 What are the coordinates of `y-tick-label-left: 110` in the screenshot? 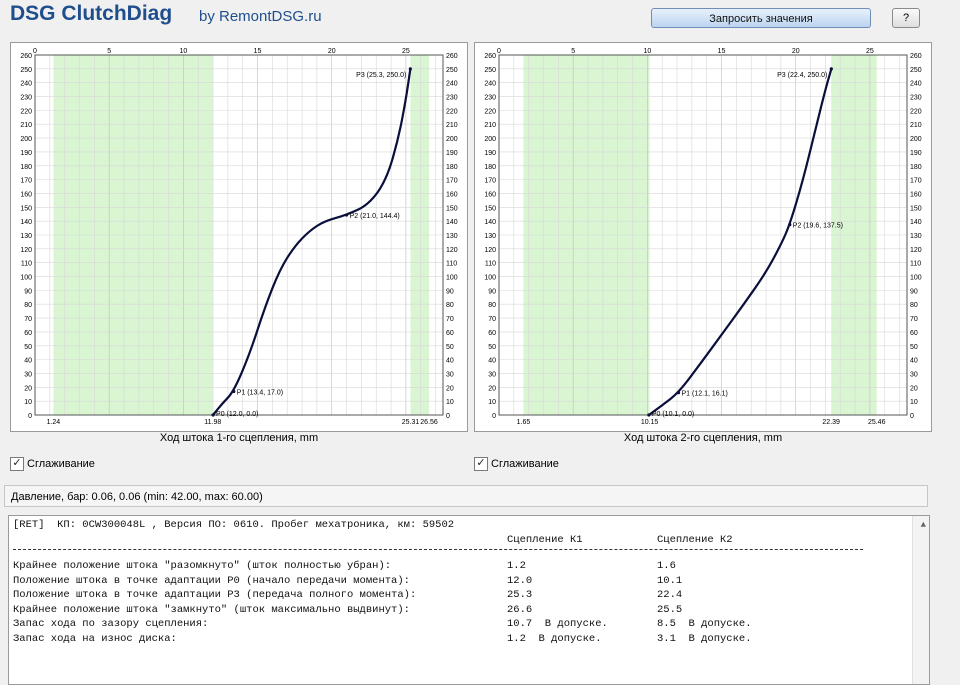 It's located at (26, 264).